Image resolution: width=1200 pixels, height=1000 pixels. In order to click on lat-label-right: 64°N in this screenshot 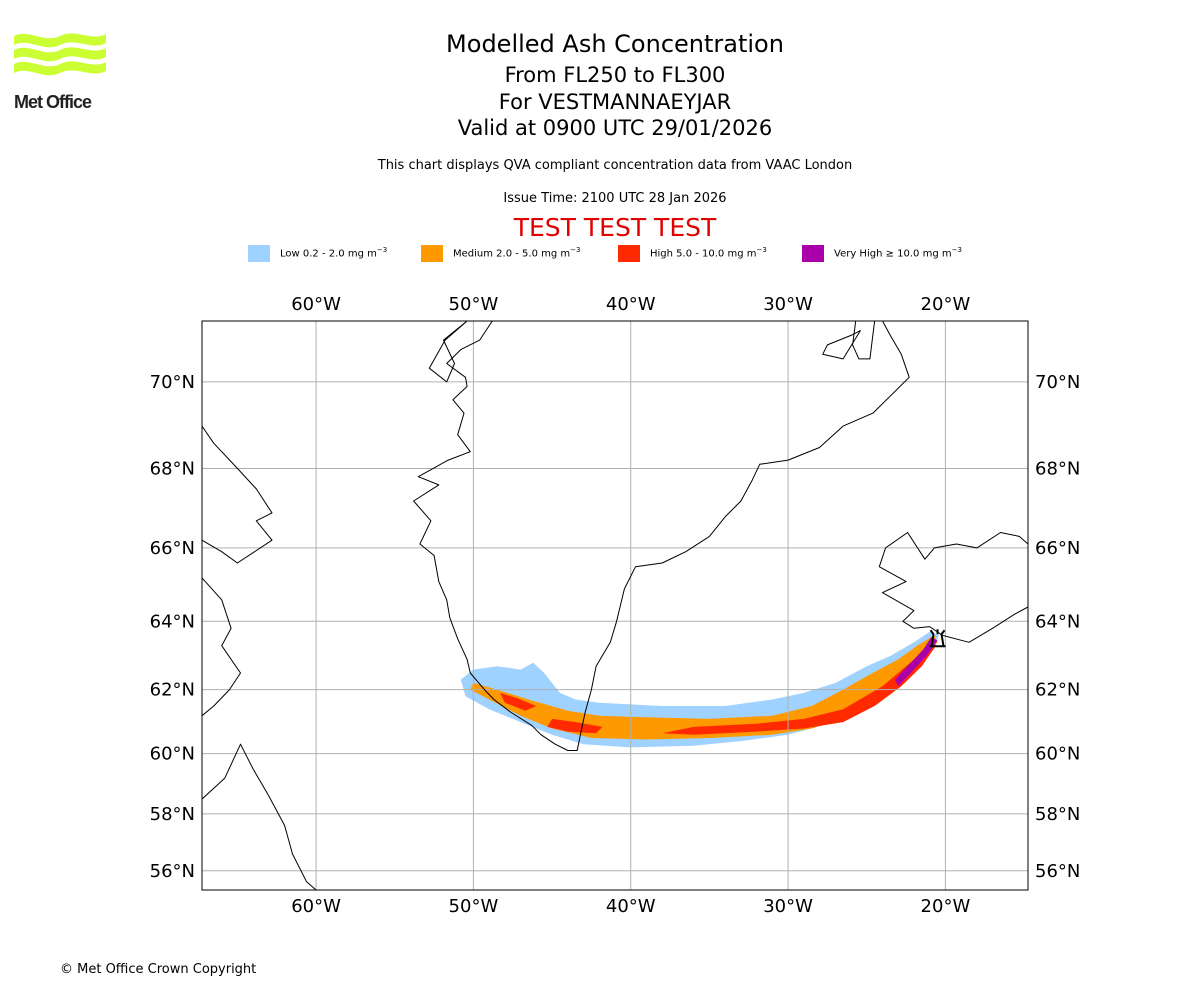, I will do `click(1057, 621)`.